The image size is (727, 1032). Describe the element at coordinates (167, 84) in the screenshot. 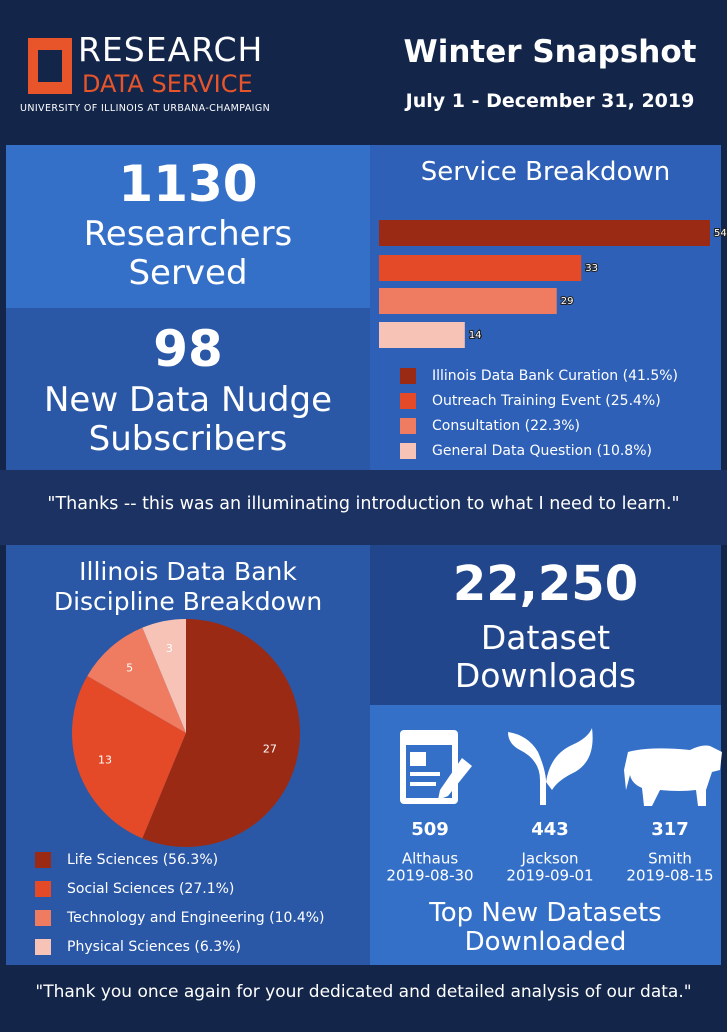

I see `logo-text: DATA SERVICE` at that location.